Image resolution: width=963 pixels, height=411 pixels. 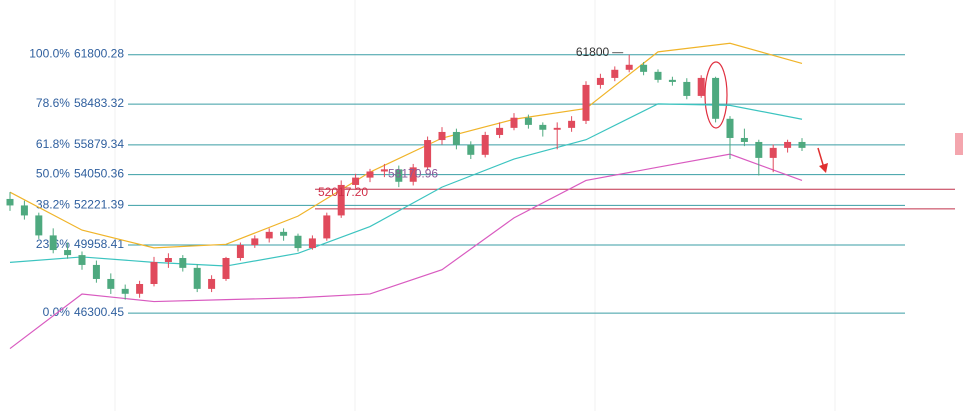 What do you see at coordinates (822, 160) in the screenshot?
I see `trend-arrow` at bounding box center [822, 160].